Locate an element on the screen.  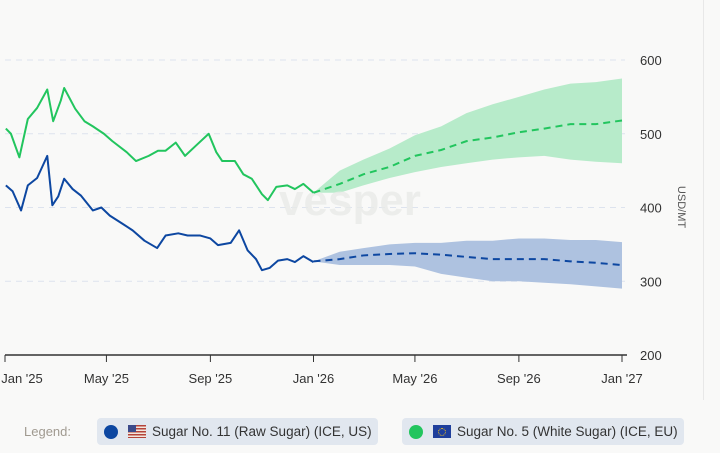
legend-item-white-sugar: Sugar No. 5 (White Sugar) (ICE, EU) is located at coordinates (543, 431).